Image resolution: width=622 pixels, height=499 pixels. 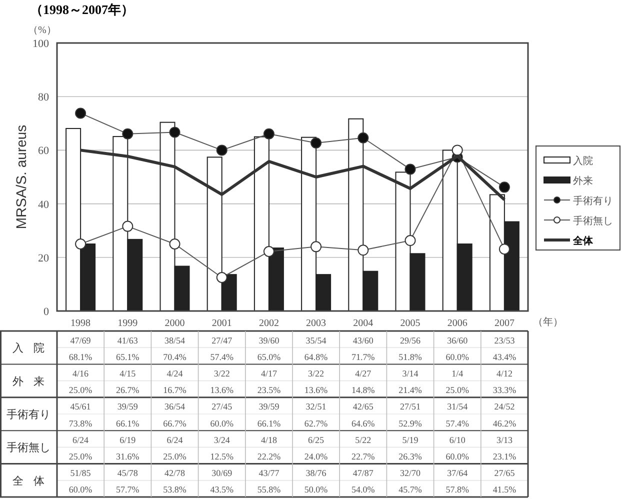 I want to click on data-label: 43/60 71.7%, so click(x=364, y=348).